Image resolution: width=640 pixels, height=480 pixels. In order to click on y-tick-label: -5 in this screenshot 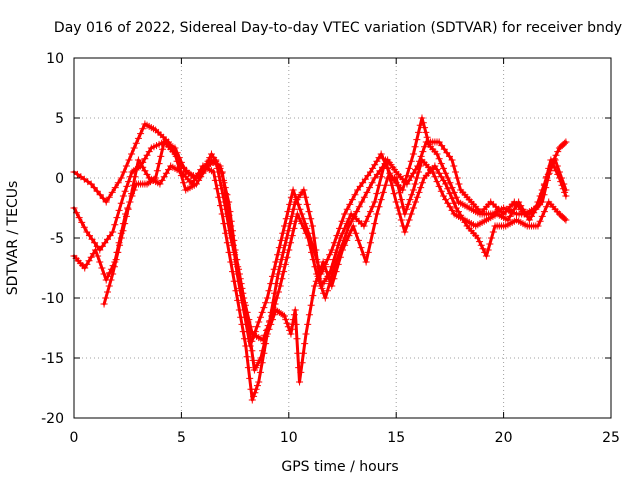, I will do `click(57, 239)`.